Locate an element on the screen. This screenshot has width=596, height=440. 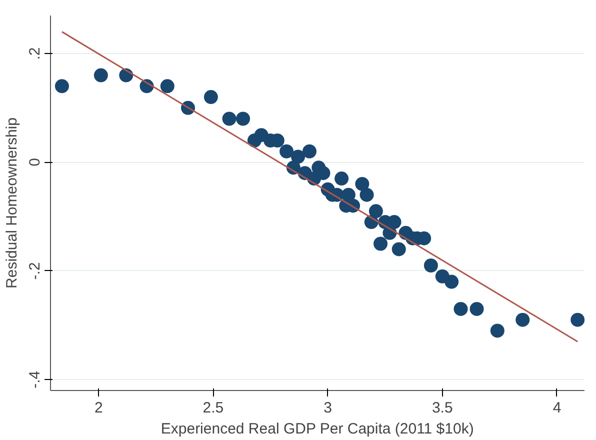
x-tick-label: 4 is located at coordinates (557, 408).